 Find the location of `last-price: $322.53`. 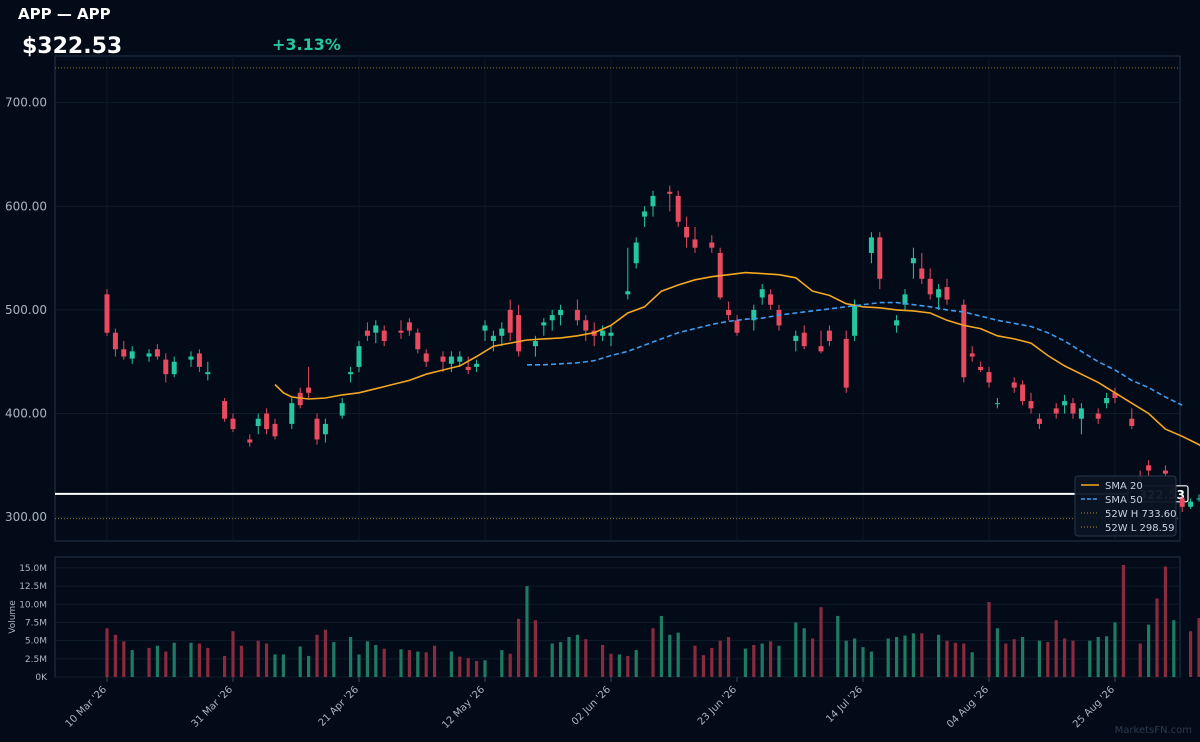

last-price: $322.53 is located at coordinates (72, 46).